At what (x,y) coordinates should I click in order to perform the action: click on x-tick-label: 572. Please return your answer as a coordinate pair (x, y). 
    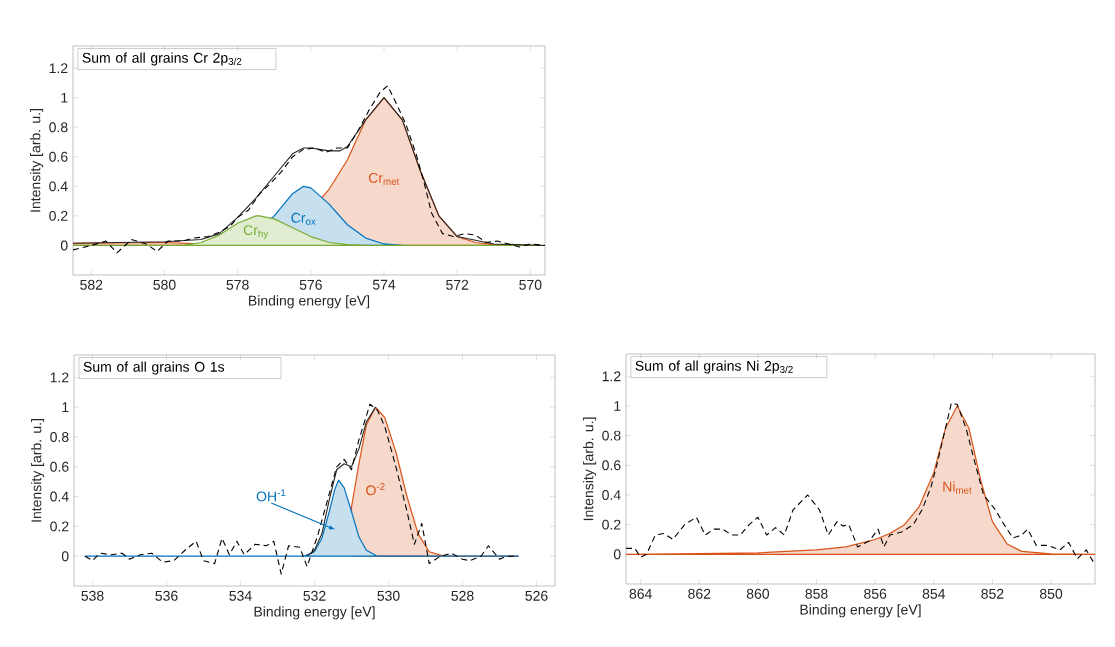
    Looking at the image, I should click on (457, 284).